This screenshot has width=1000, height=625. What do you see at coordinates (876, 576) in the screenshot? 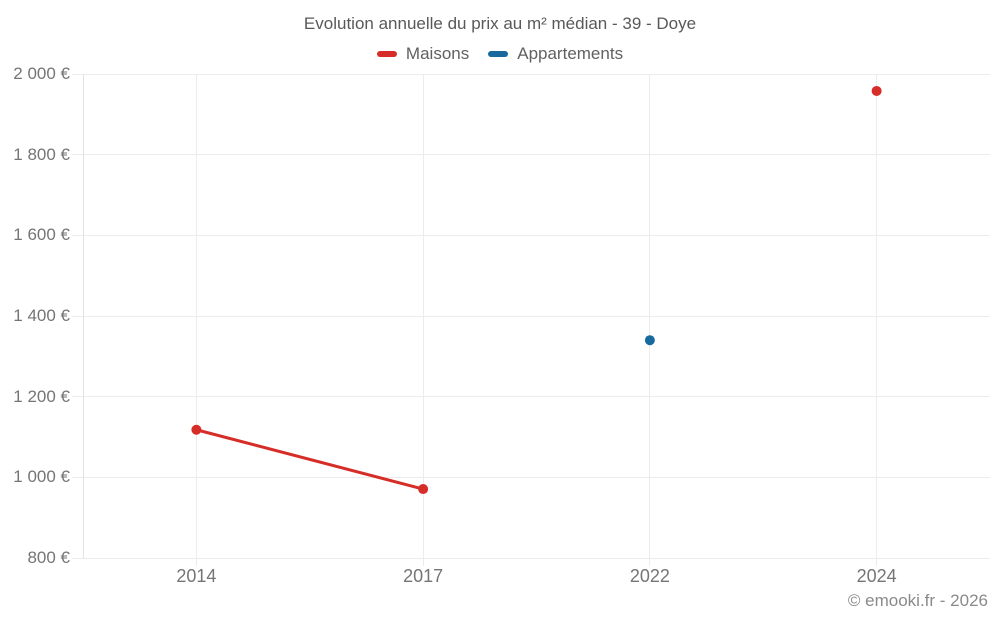
I see `x-tick-label: 2024` at bounding box center [876, 576].